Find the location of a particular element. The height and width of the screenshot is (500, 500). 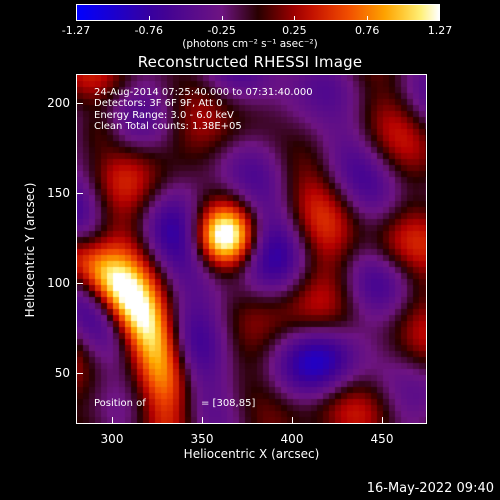

colorbar-tick-label: -0.25 is located at coordinates (221, 30).